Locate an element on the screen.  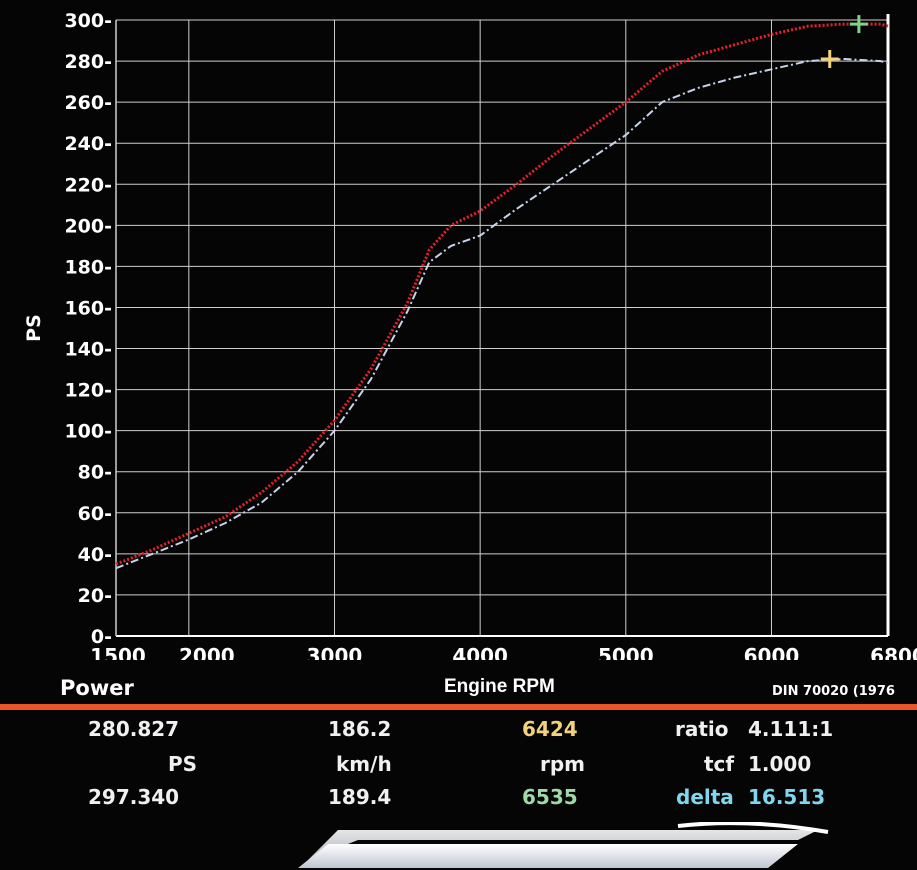
brand-logo is located at coordinates (563, 845).